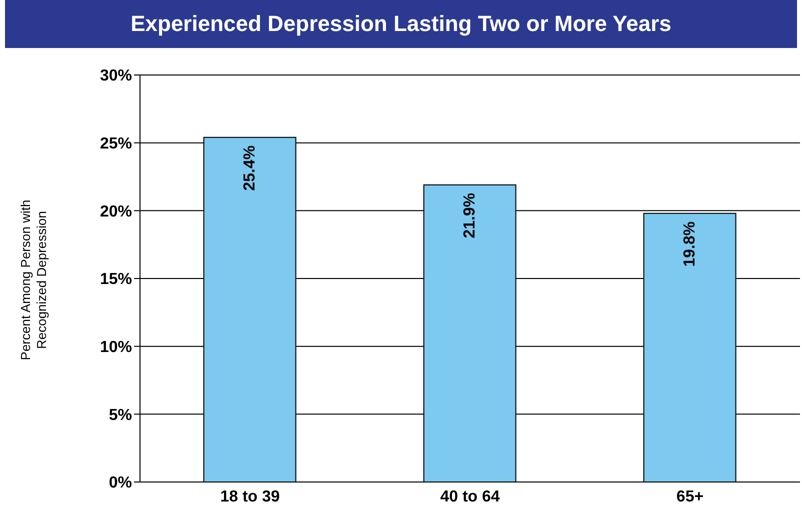  I want to click on data-label: 19.8%, so click(689, 244).